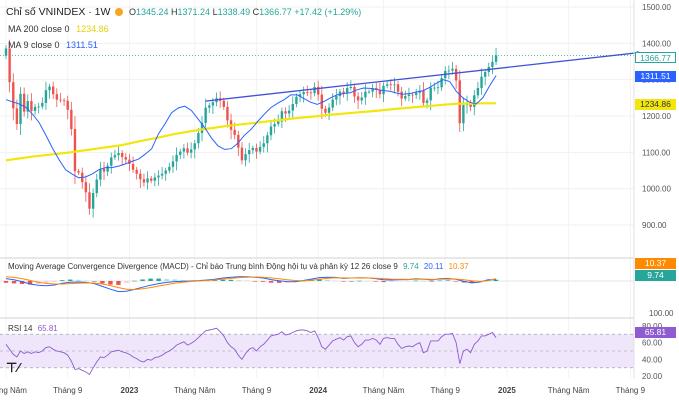 Image resolution: width=679 pixels, height=400 pixels. What do you see at coordinates (92, 29) in the screenshot?
I see `ma200-legend-value: 1234.86` at bounding box center [92, 29].